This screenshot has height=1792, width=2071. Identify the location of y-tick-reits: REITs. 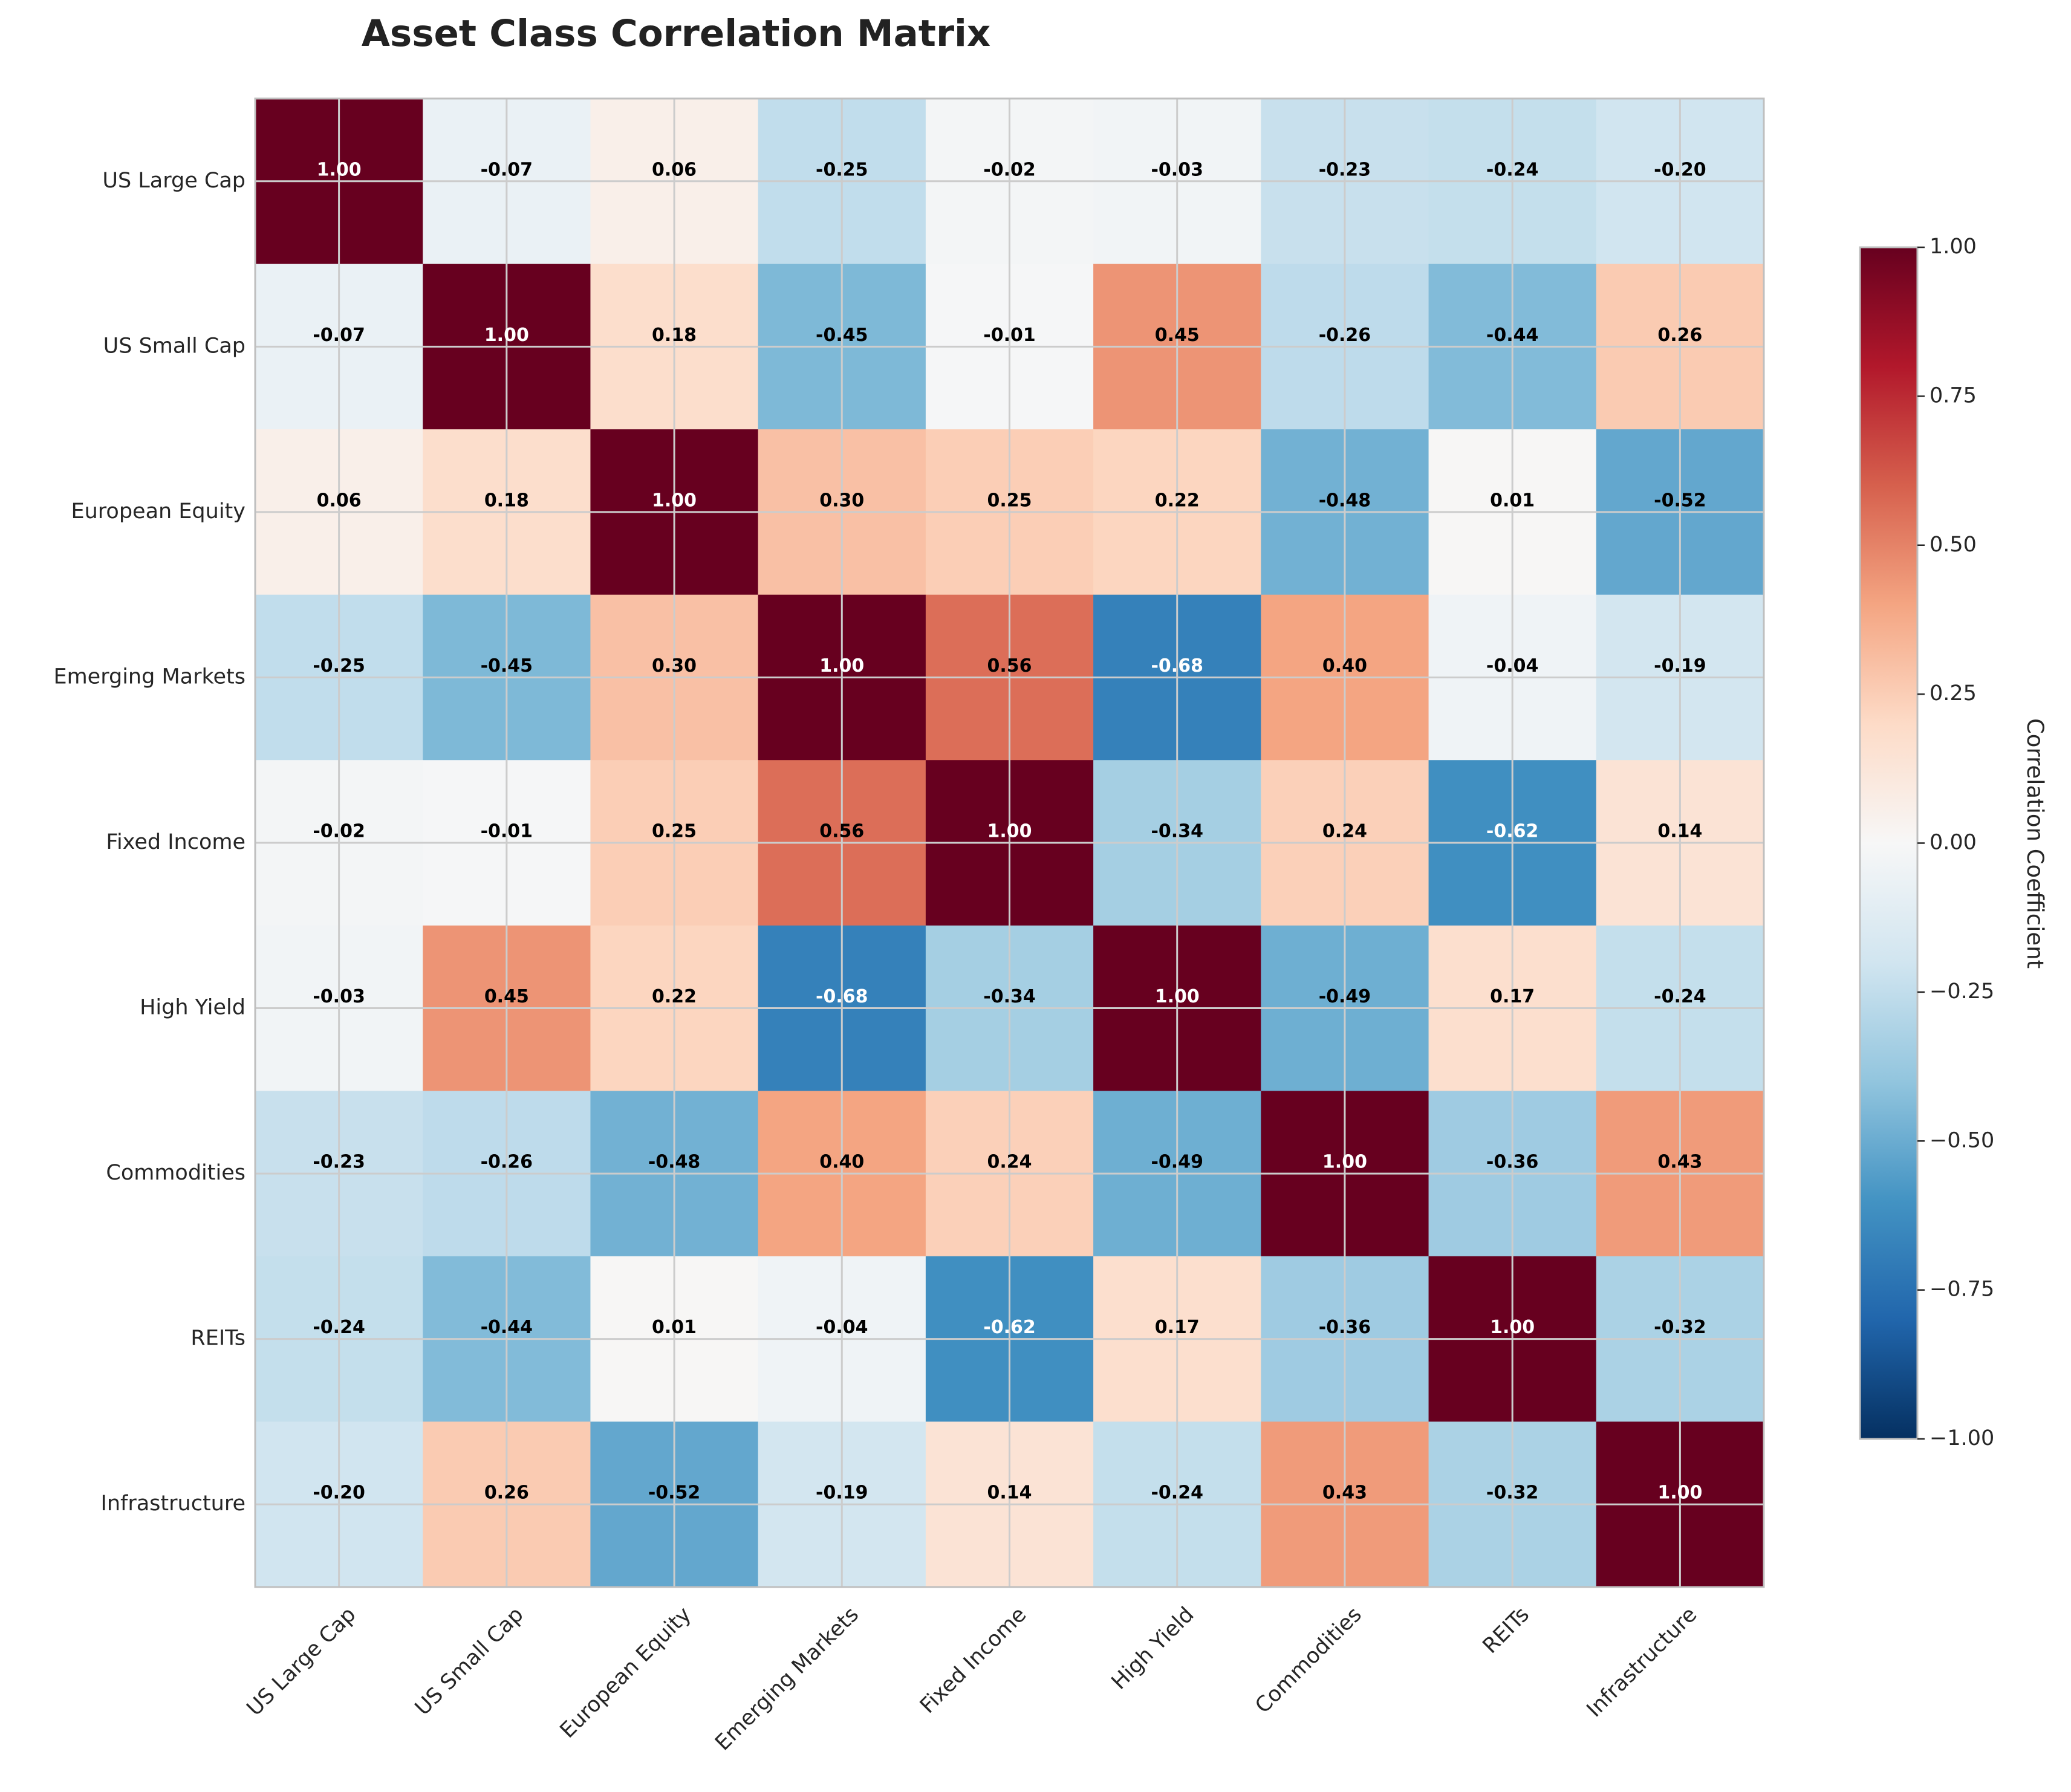
(218, 1338).